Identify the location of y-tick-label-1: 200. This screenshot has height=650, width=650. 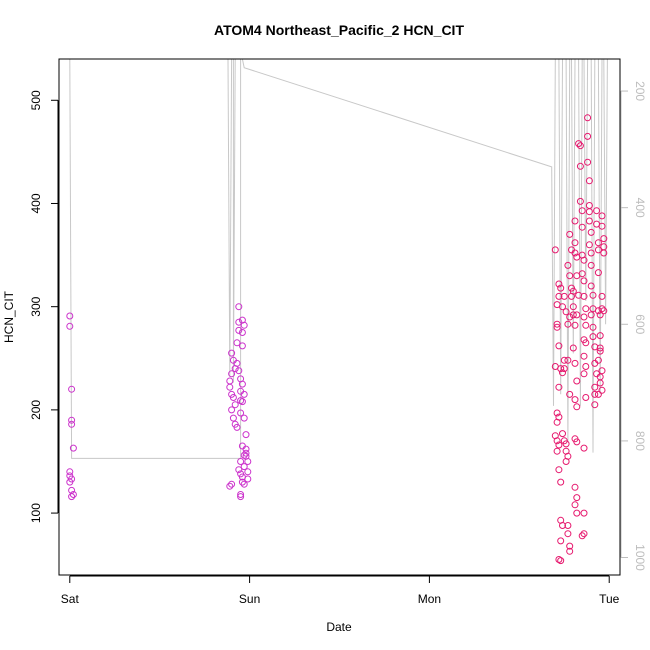
(36, 410).